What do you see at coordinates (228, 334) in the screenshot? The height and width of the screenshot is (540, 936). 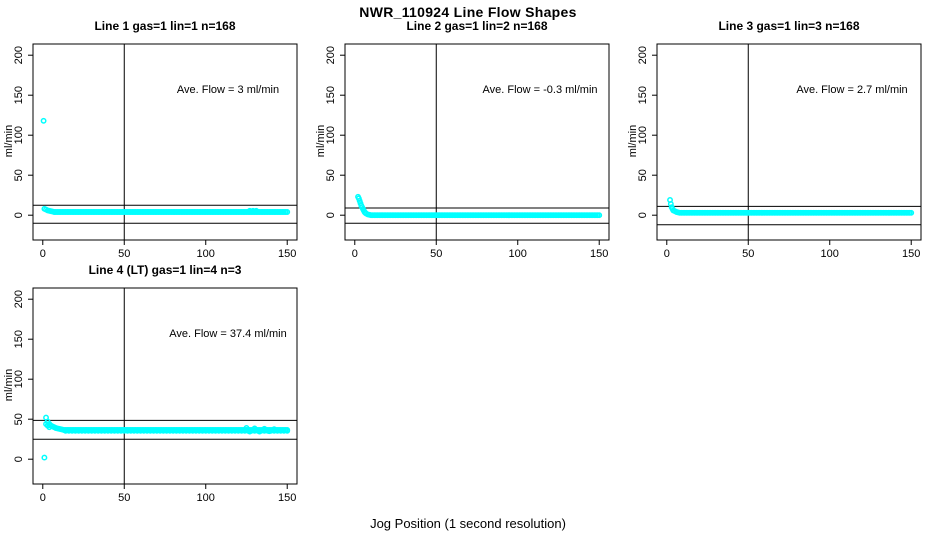 I see `ave-flow-annotation: Ave. Flow = 37.4 ml/min` at bounding box center [228, 334].